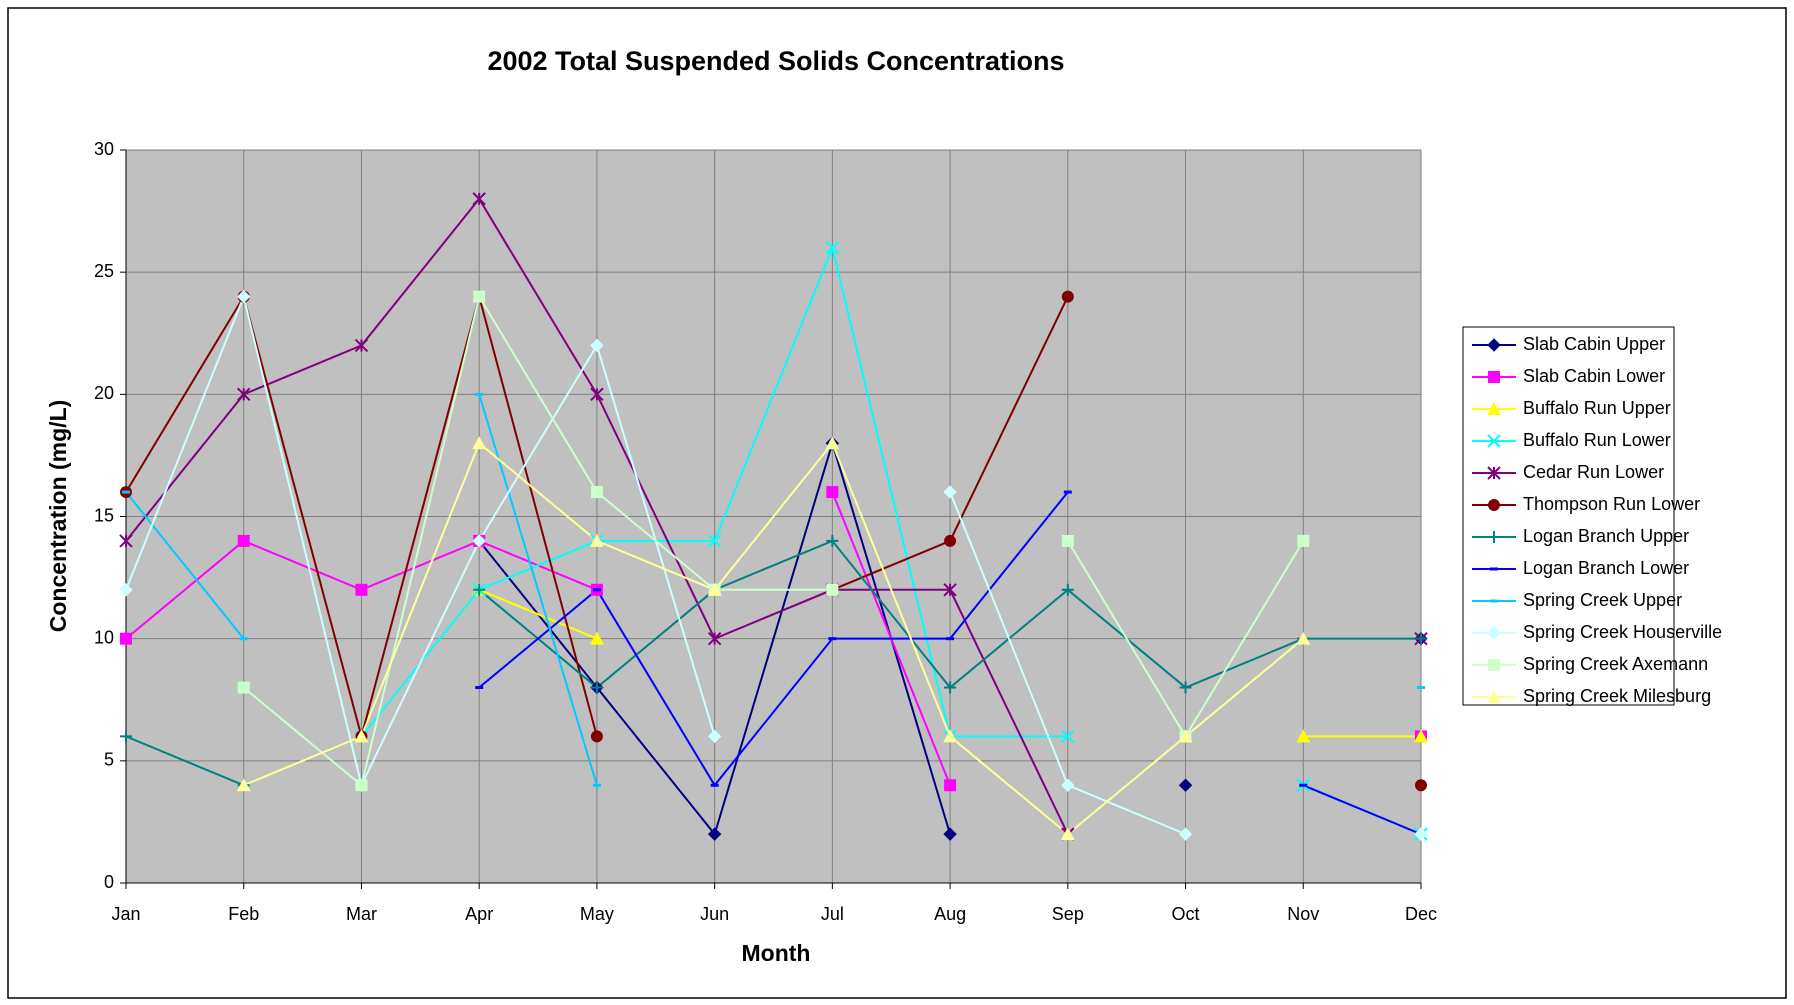  Describe the element at coordinates (1597, 440) in the screenshot. I see `legend-label: Buffalo Run Lower` at that location.